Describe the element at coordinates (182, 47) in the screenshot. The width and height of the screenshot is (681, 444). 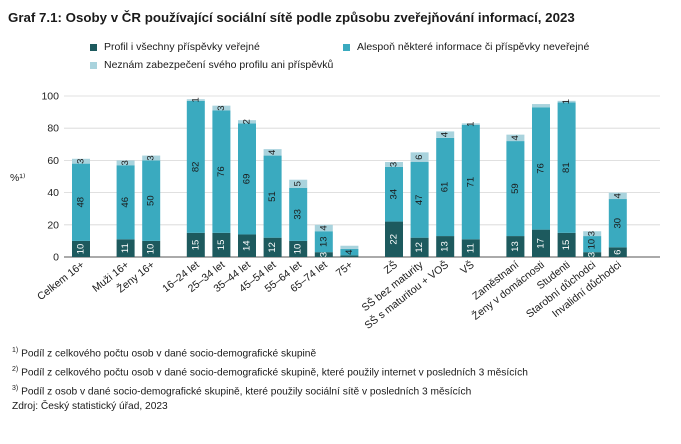
I see `legend-label-public: Profil i všechny příspěvky veřejné` at that location.